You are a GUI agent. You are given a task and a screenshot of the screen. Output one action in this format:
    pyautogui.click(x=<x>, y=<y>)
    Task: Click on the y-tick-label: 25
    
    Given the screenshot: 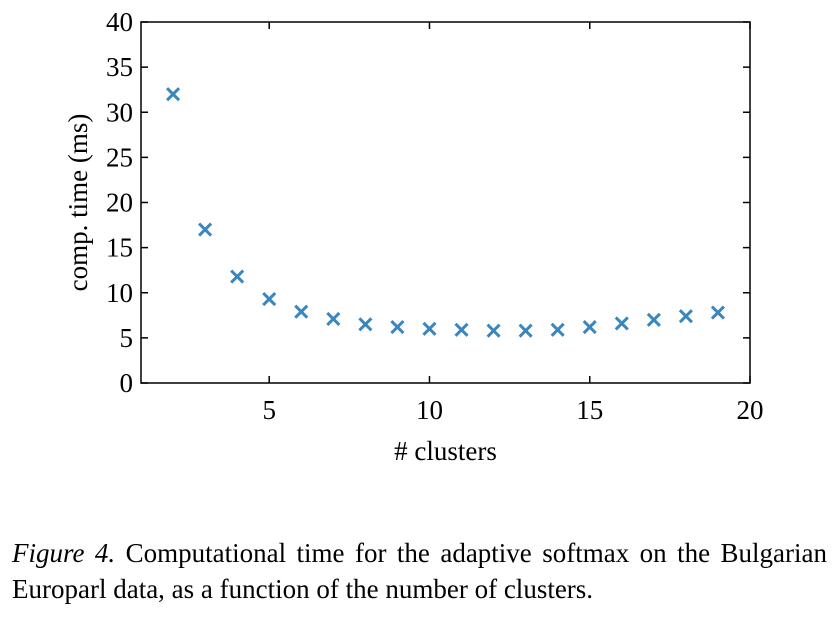 What is the action you would take?
    pyautogui.click(x=119, y=157)
    